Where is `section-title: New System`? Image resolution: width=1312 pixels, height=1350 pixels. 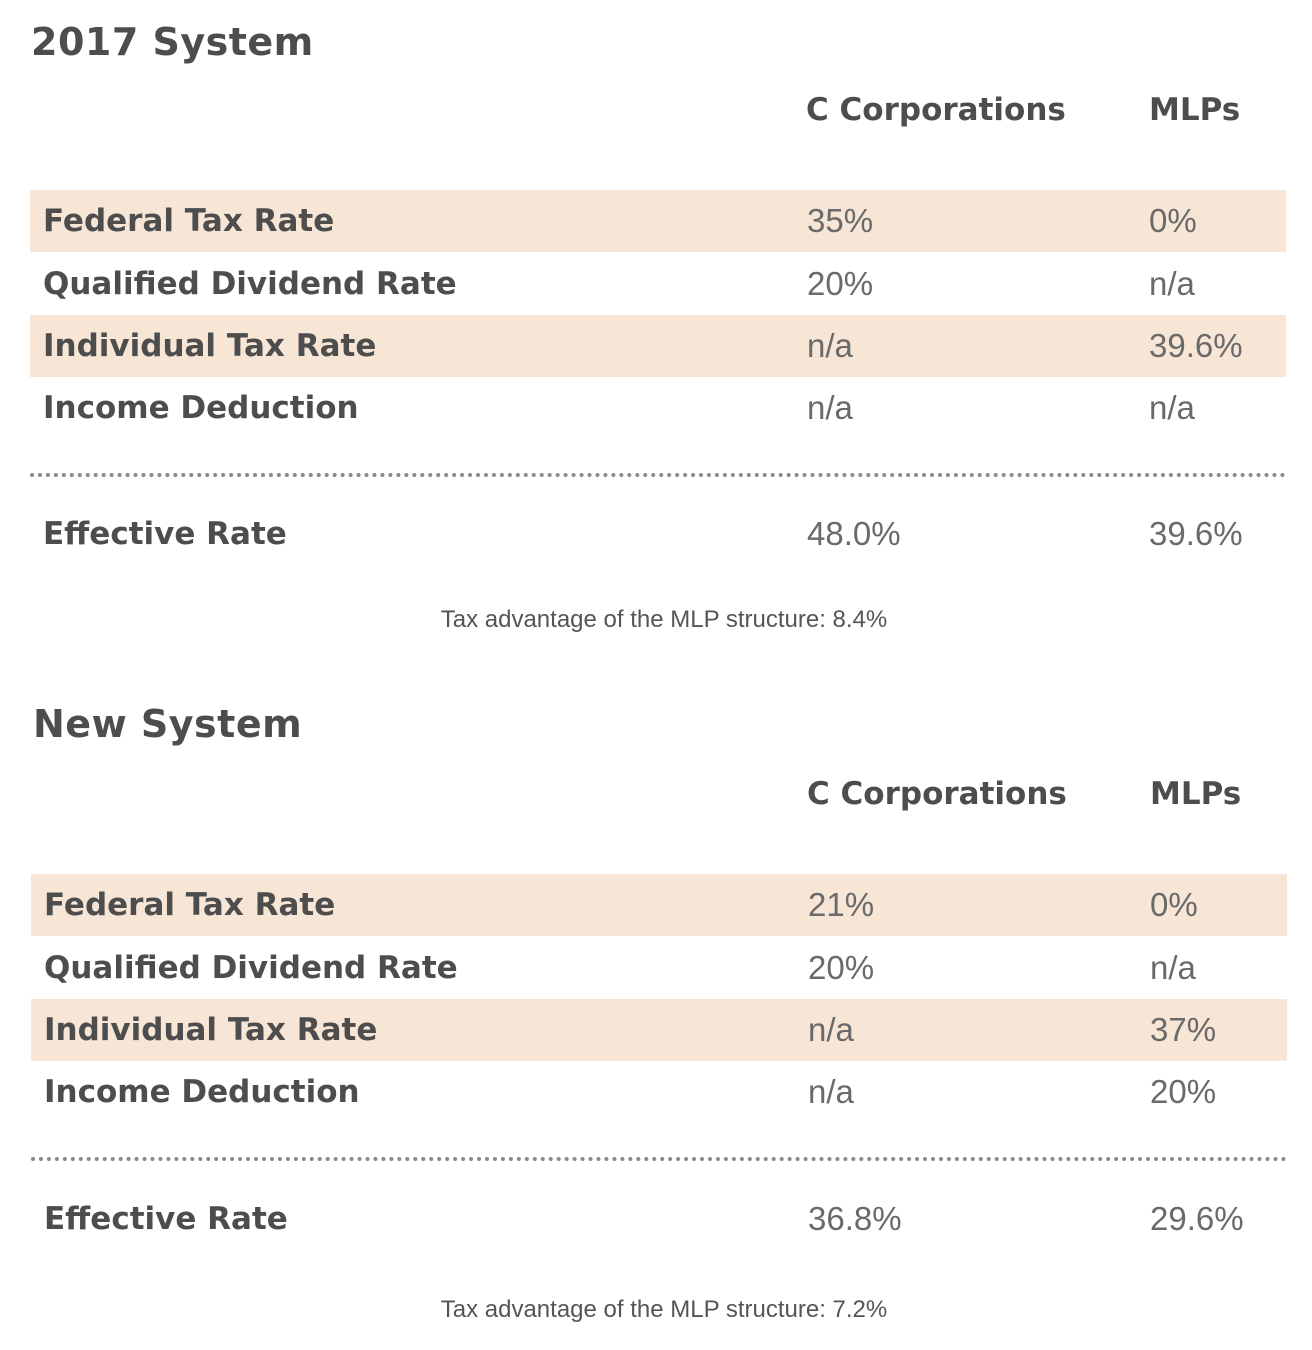 section-title: New System is located at coordinates (168, 724).